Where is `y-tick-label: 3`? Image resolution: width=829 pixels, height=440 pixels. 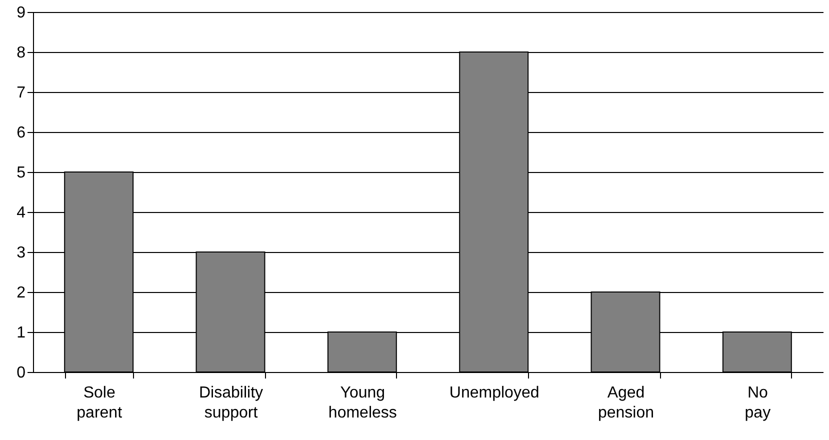
y-tick-label: 3 is located at coordinates (21, 253).